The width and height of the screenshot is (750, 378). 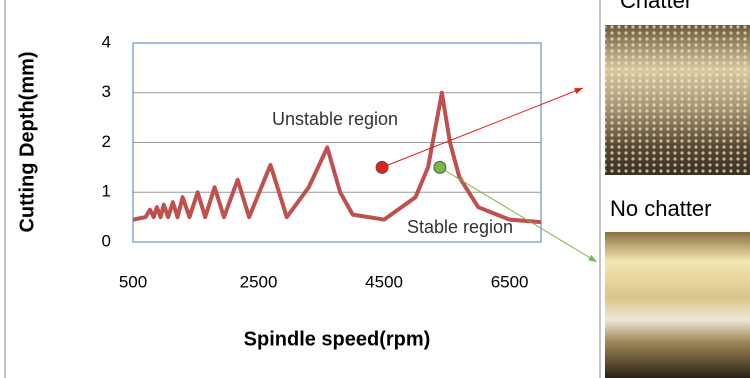 What do you see at coordinates (677, 100) in the screenshot?
I see `chatter-texture` at bounding box center [677, 100].